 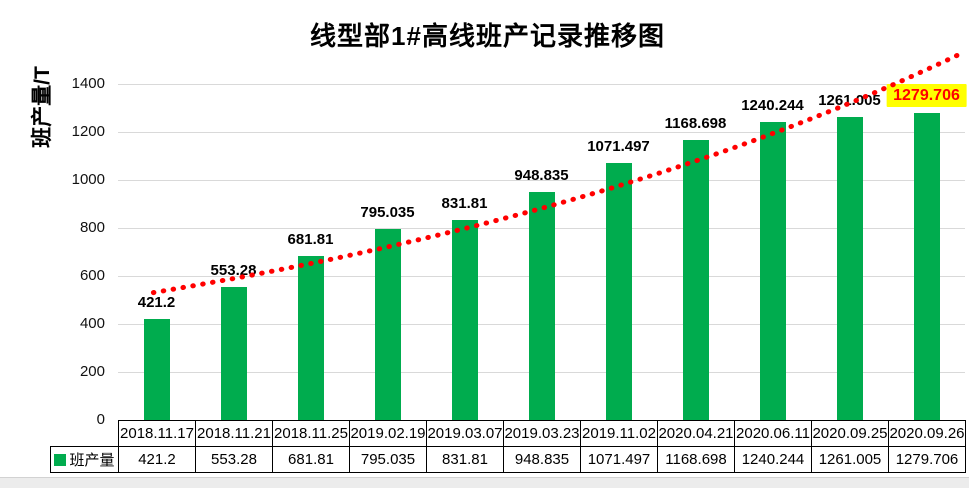 I want to click on y-tick-label: 1200, so click(x=88, y=131).